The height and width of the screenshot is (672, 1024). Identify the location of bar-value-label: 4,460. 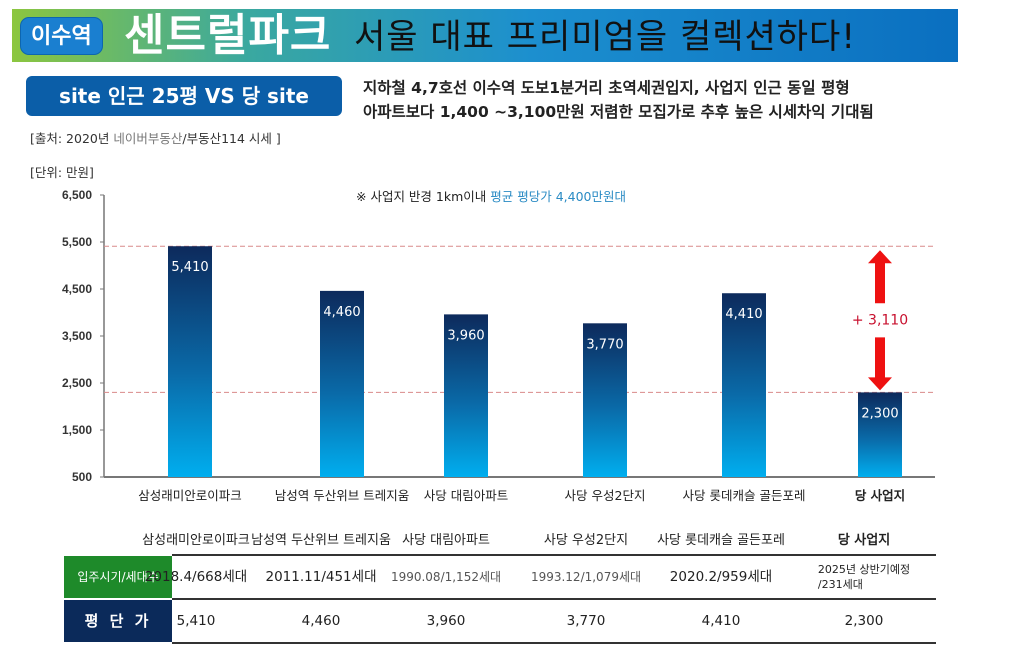
(341, 312).